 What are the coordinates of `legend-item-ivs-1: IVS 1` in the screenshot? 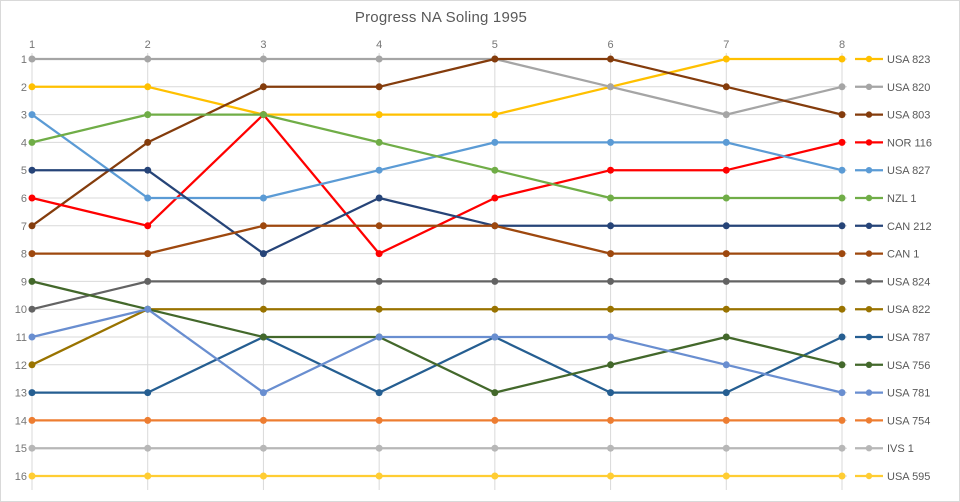 It's located at (884, 449).